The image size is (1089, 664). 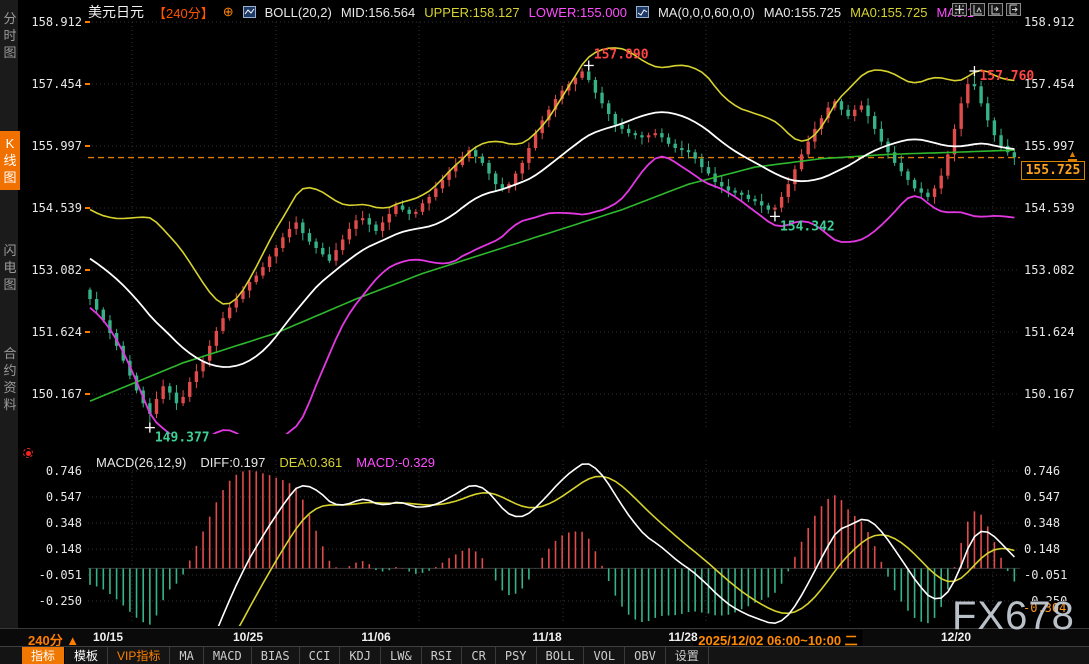 What do you see at coordinates (605, 655) in the screenshot?
I see `toolbar-item-VOL: VOL` at bounding box center [605, 655].